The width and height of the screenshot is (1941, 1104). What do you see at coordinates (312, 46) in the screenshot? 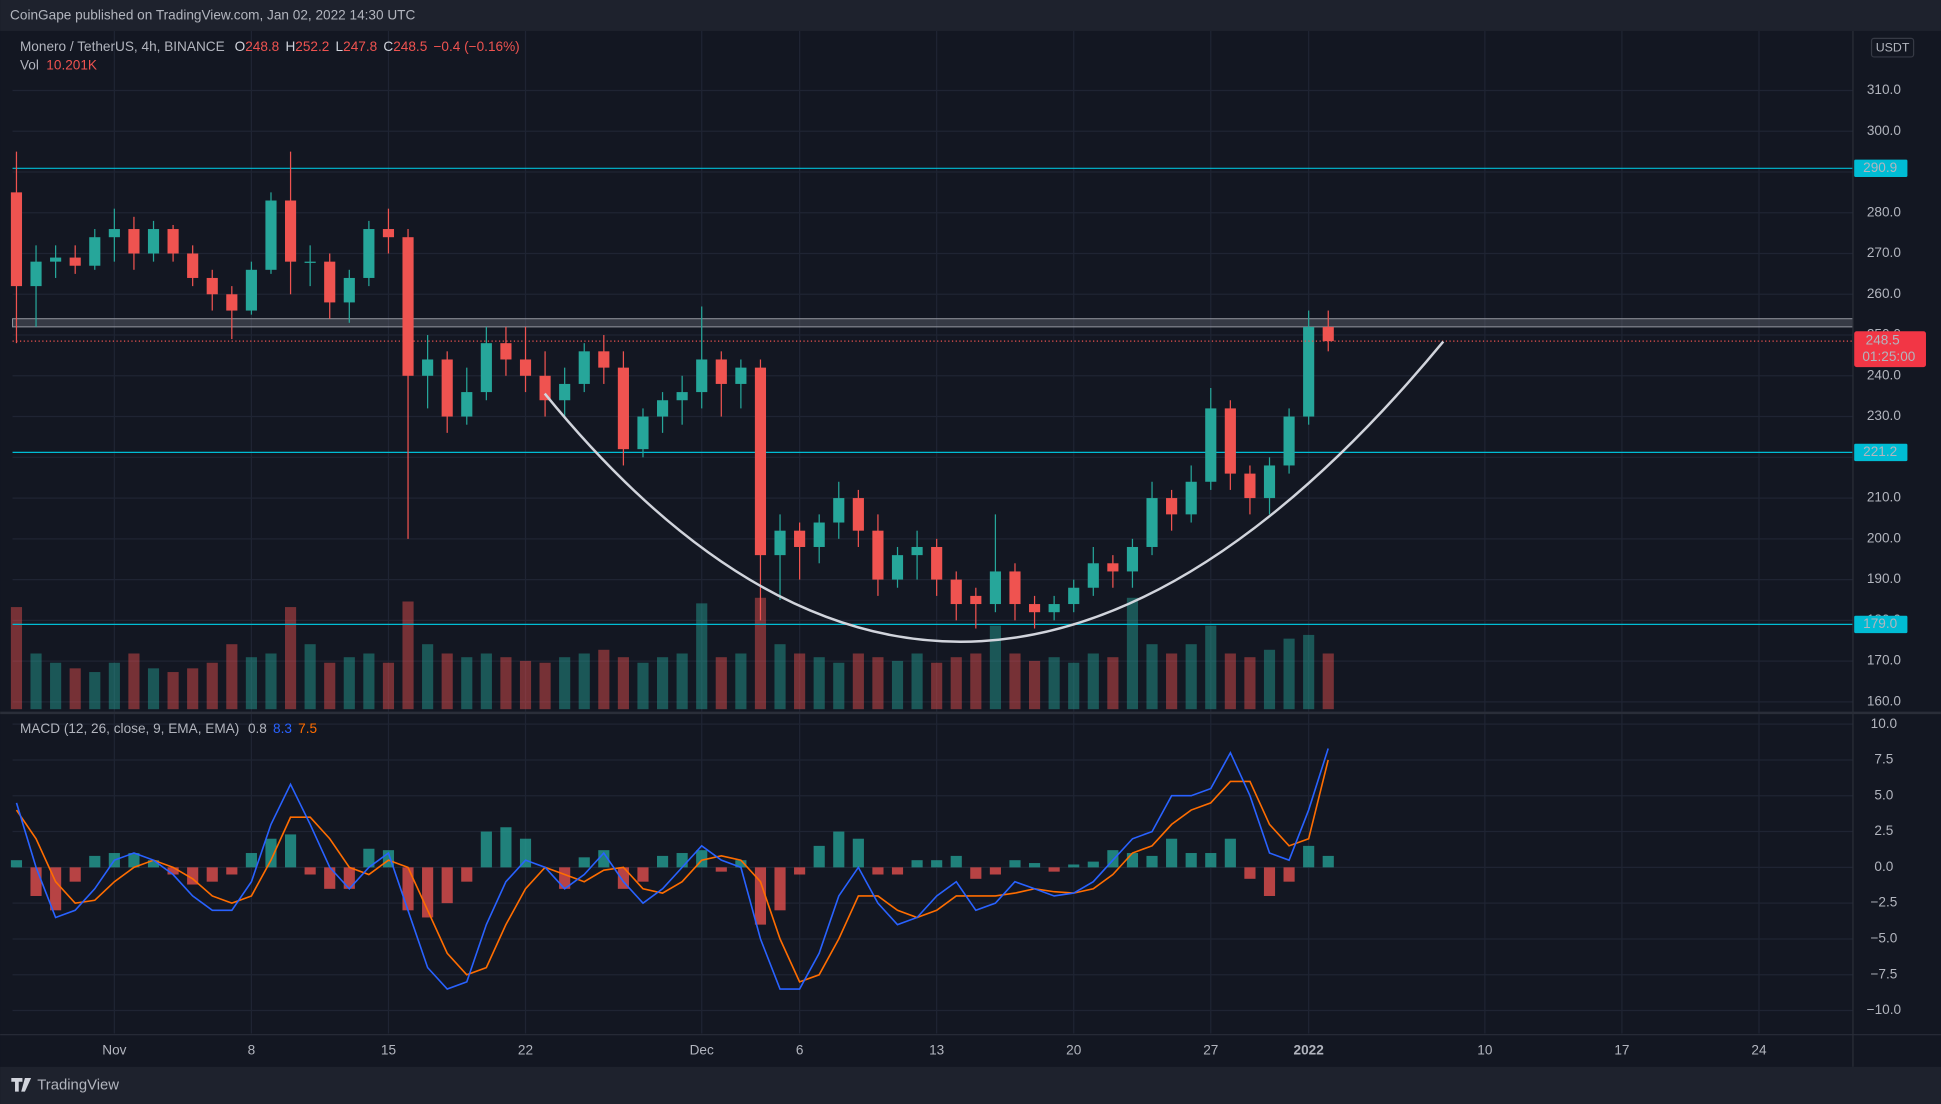
I see `ohlc-value: 252.2` at bounding box center [312, 46].